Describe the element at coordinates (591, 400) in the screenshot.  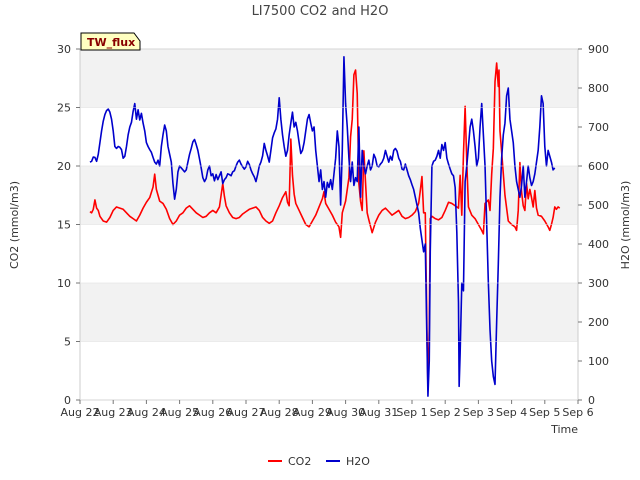
I see `tick-label-right-0: 0` at that location.